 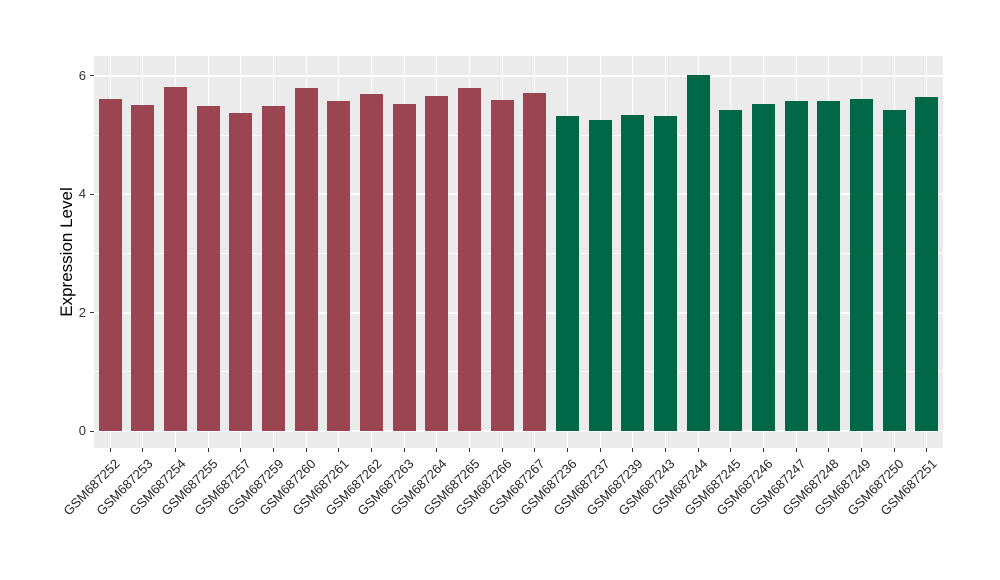 I want to click on y-tick-label: 6, so click(x=82, y=75).